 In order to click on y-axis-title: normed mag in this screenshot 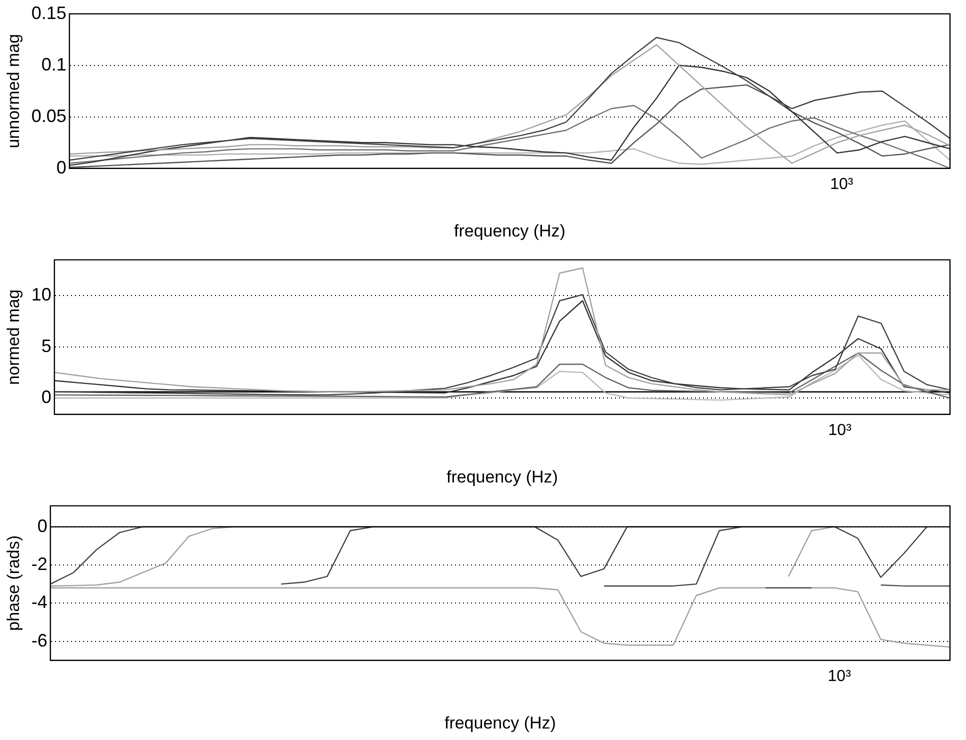, I will do `click(13, 337)`.